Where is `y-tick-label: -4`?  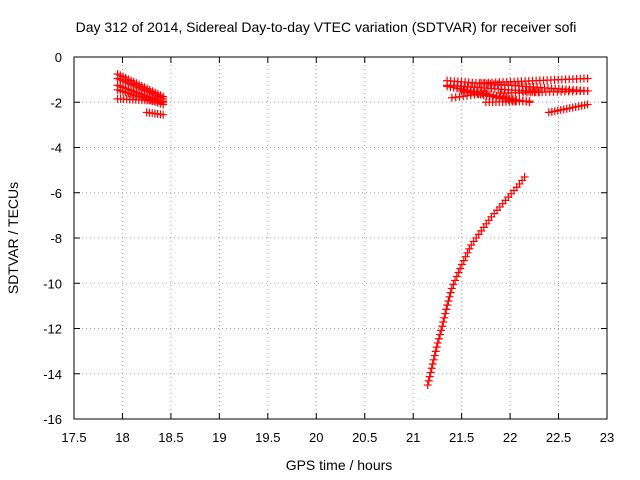
y-tick-label: -4 is located at coordinates (56, 148).